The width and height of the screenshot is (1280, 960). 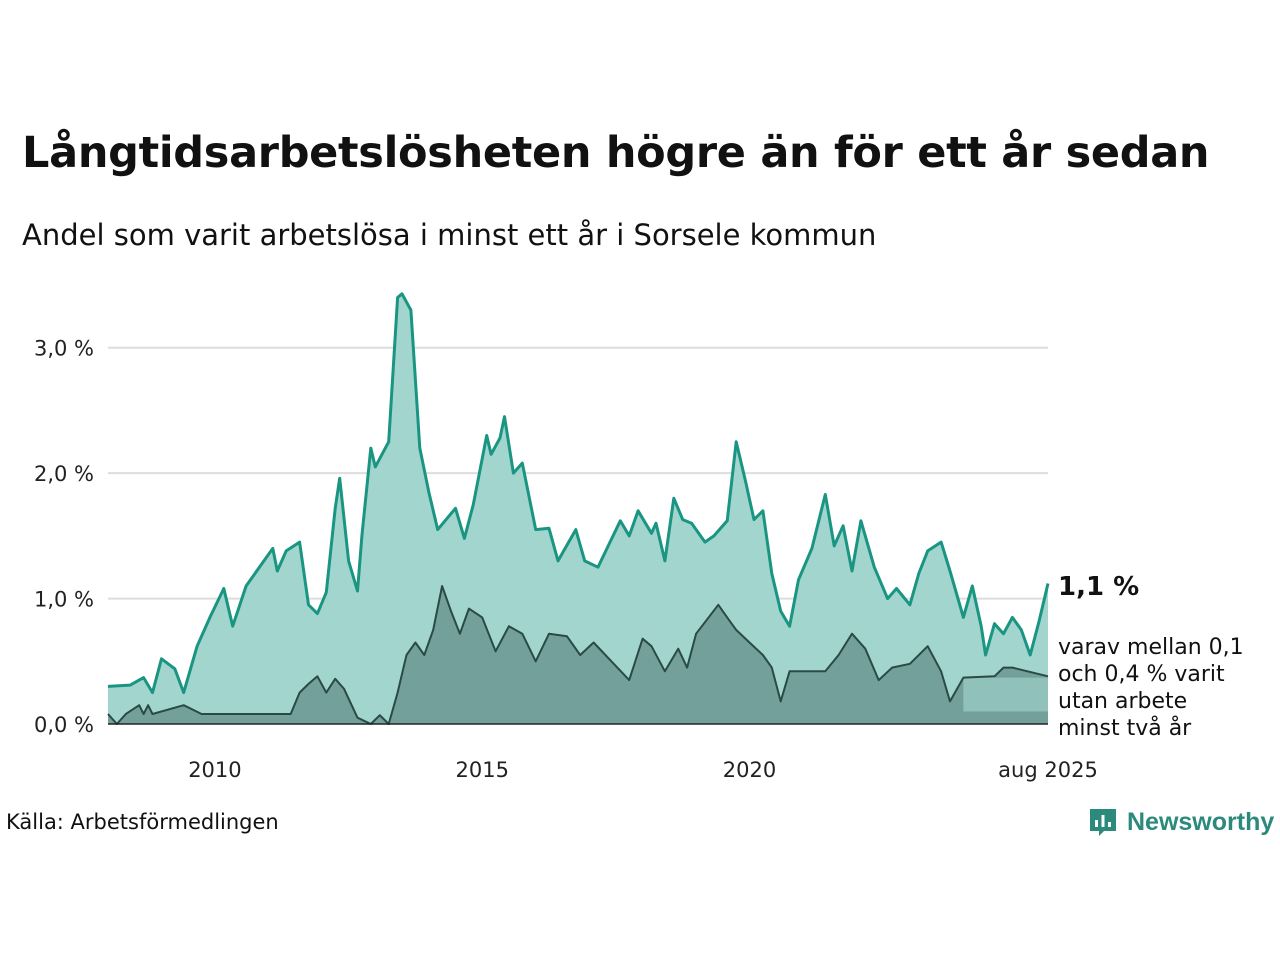 What do you see at coordinates (1098, 587) in the screenshot?
I see `annotation-value: 1,1 %` at bounding box center [1098, 587].